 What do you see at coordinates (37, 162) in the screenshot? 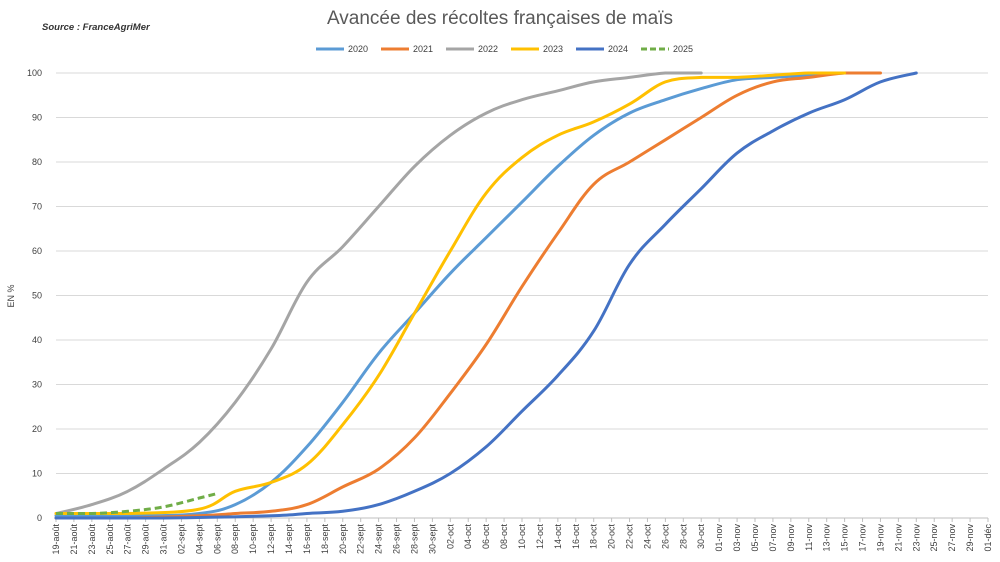
I see `y-tick-label: 80` at bounding box center [37, 162].